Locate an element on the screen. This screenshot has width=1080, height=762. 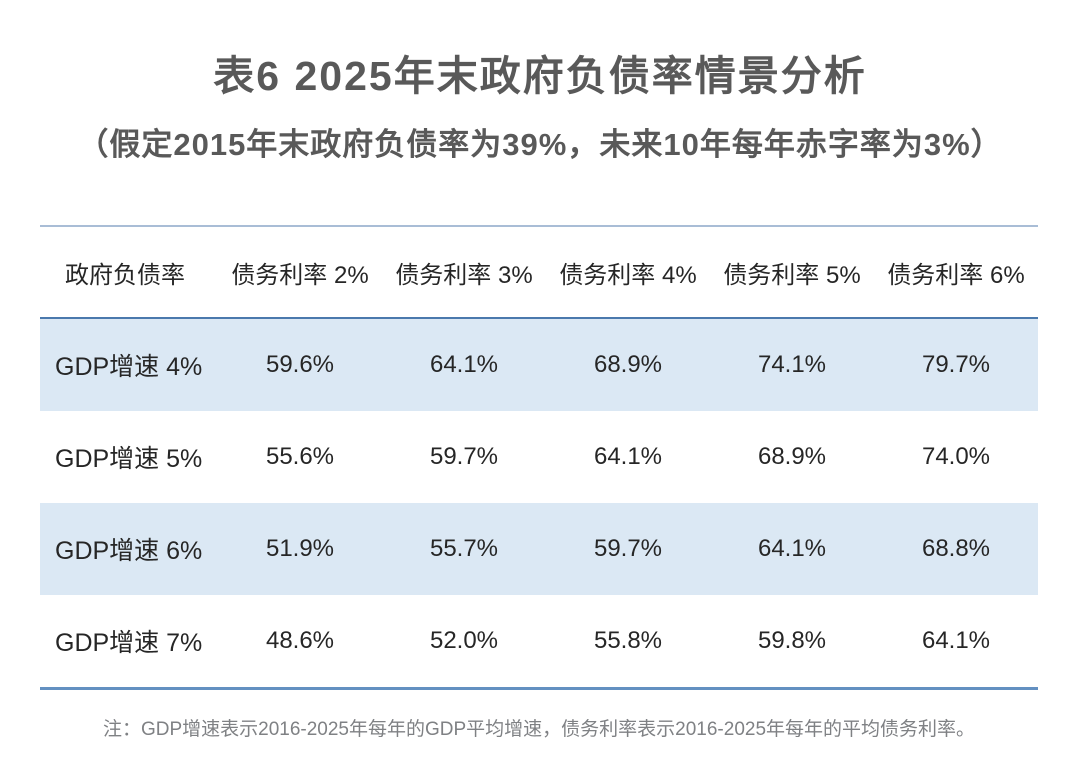
table-row: GDP增速 6% 51.9% 55.7% 59.7% 64.1% 68.8% is located at coordinates (539, 549).